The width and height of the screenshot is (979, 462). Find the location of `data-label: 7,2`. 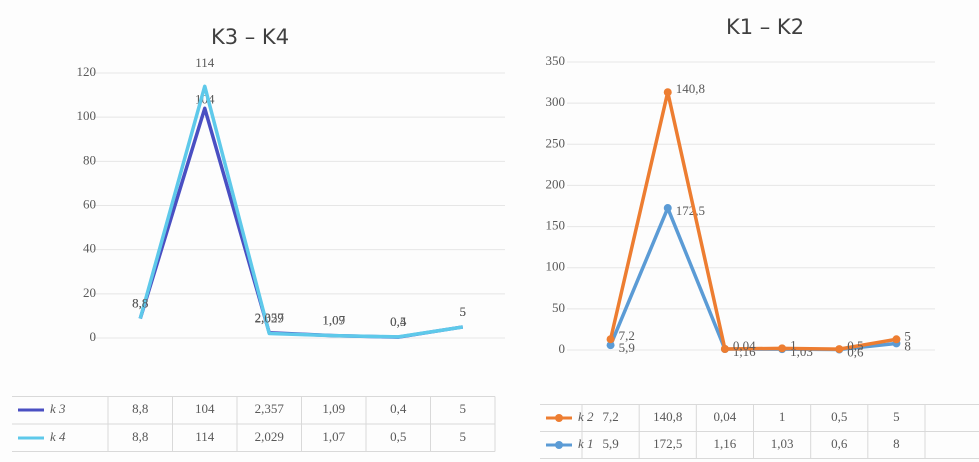

data-label: 7,2 is located at coordinates (627, 335).